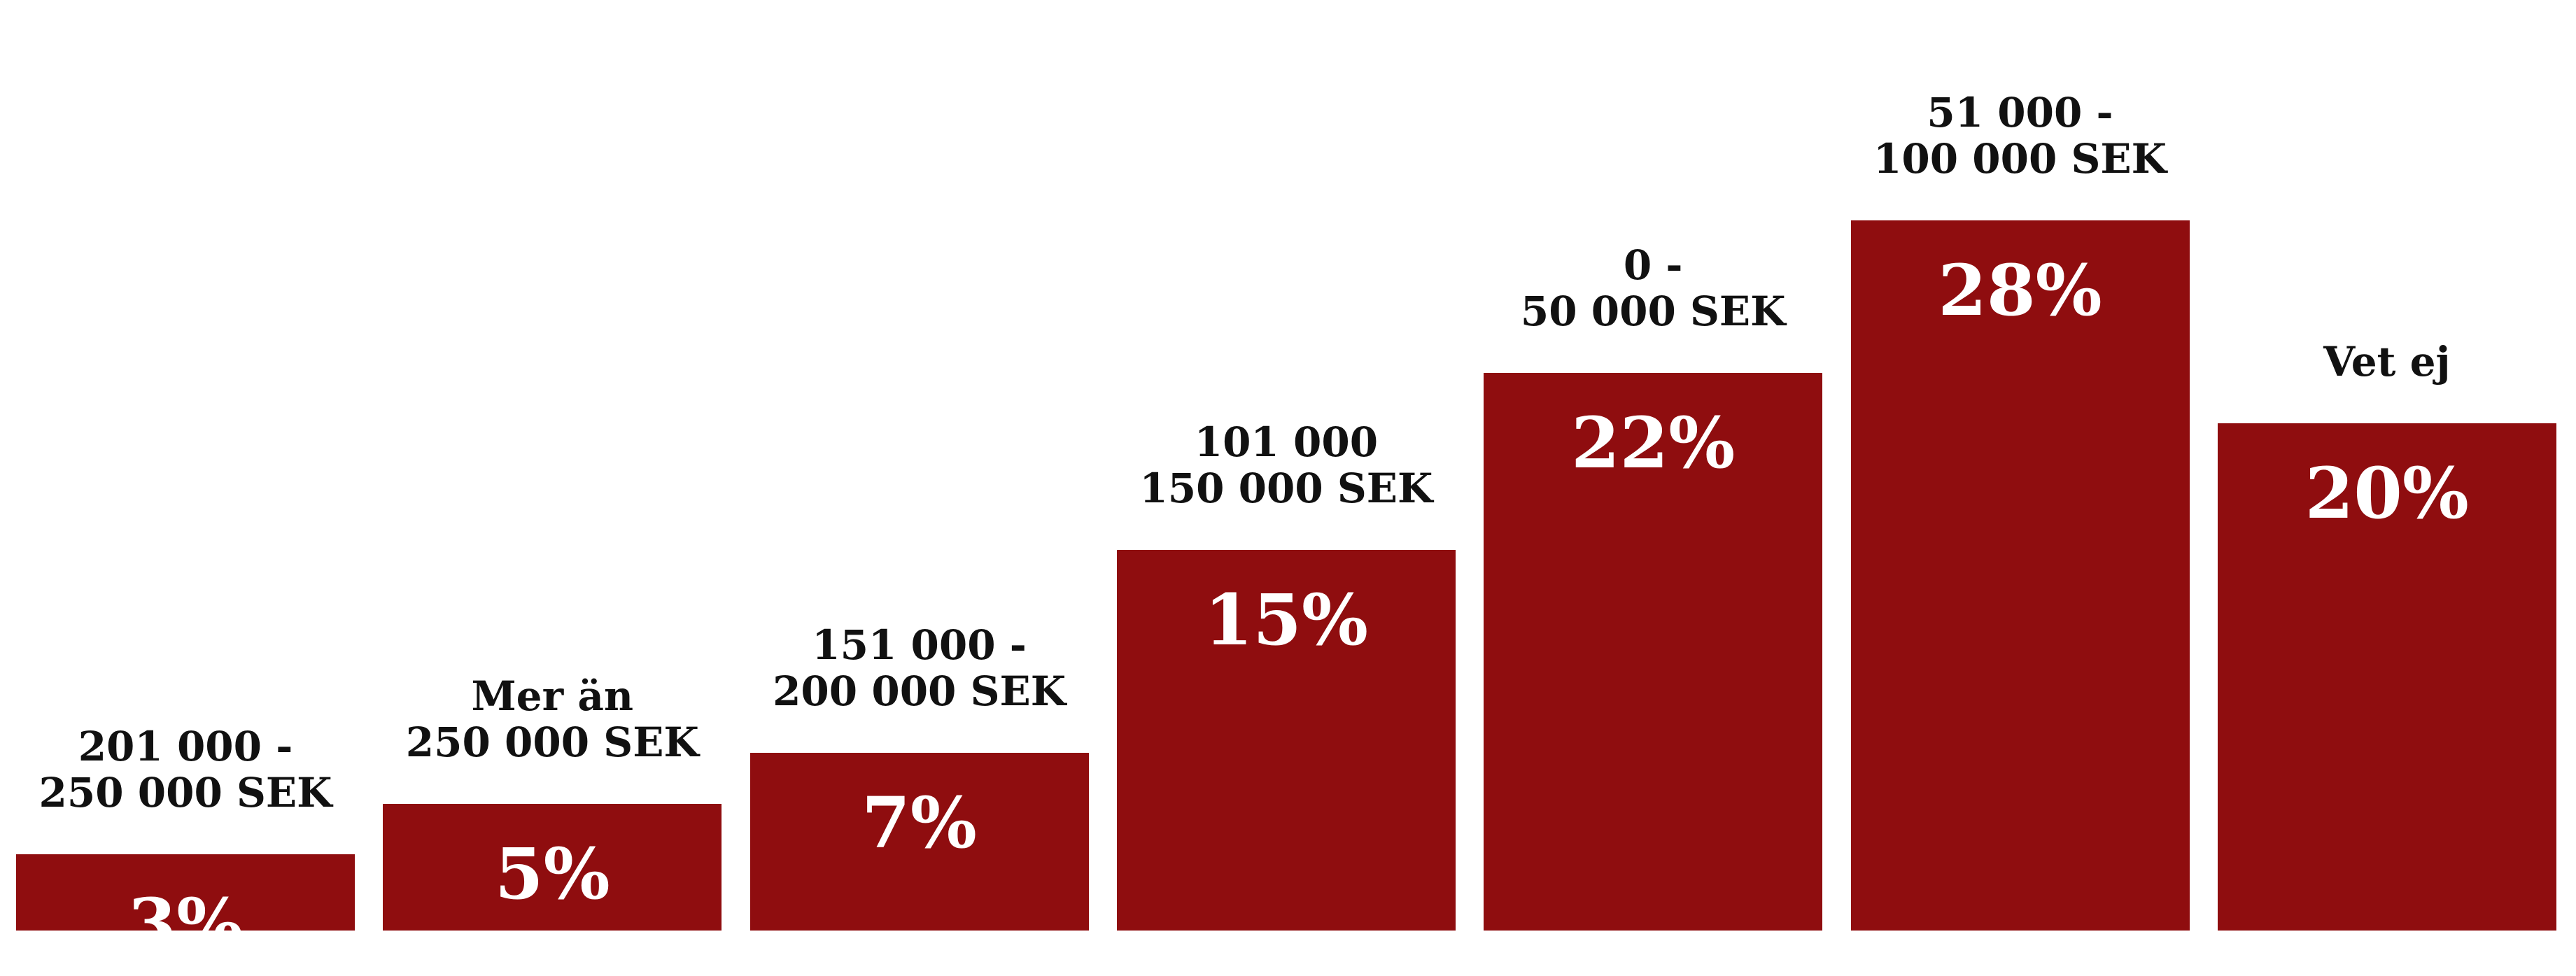  What do you see at coordinates (2386, 494) in the screenshot?
I see `value-label: 20%` at bounding box center [2386, 494].